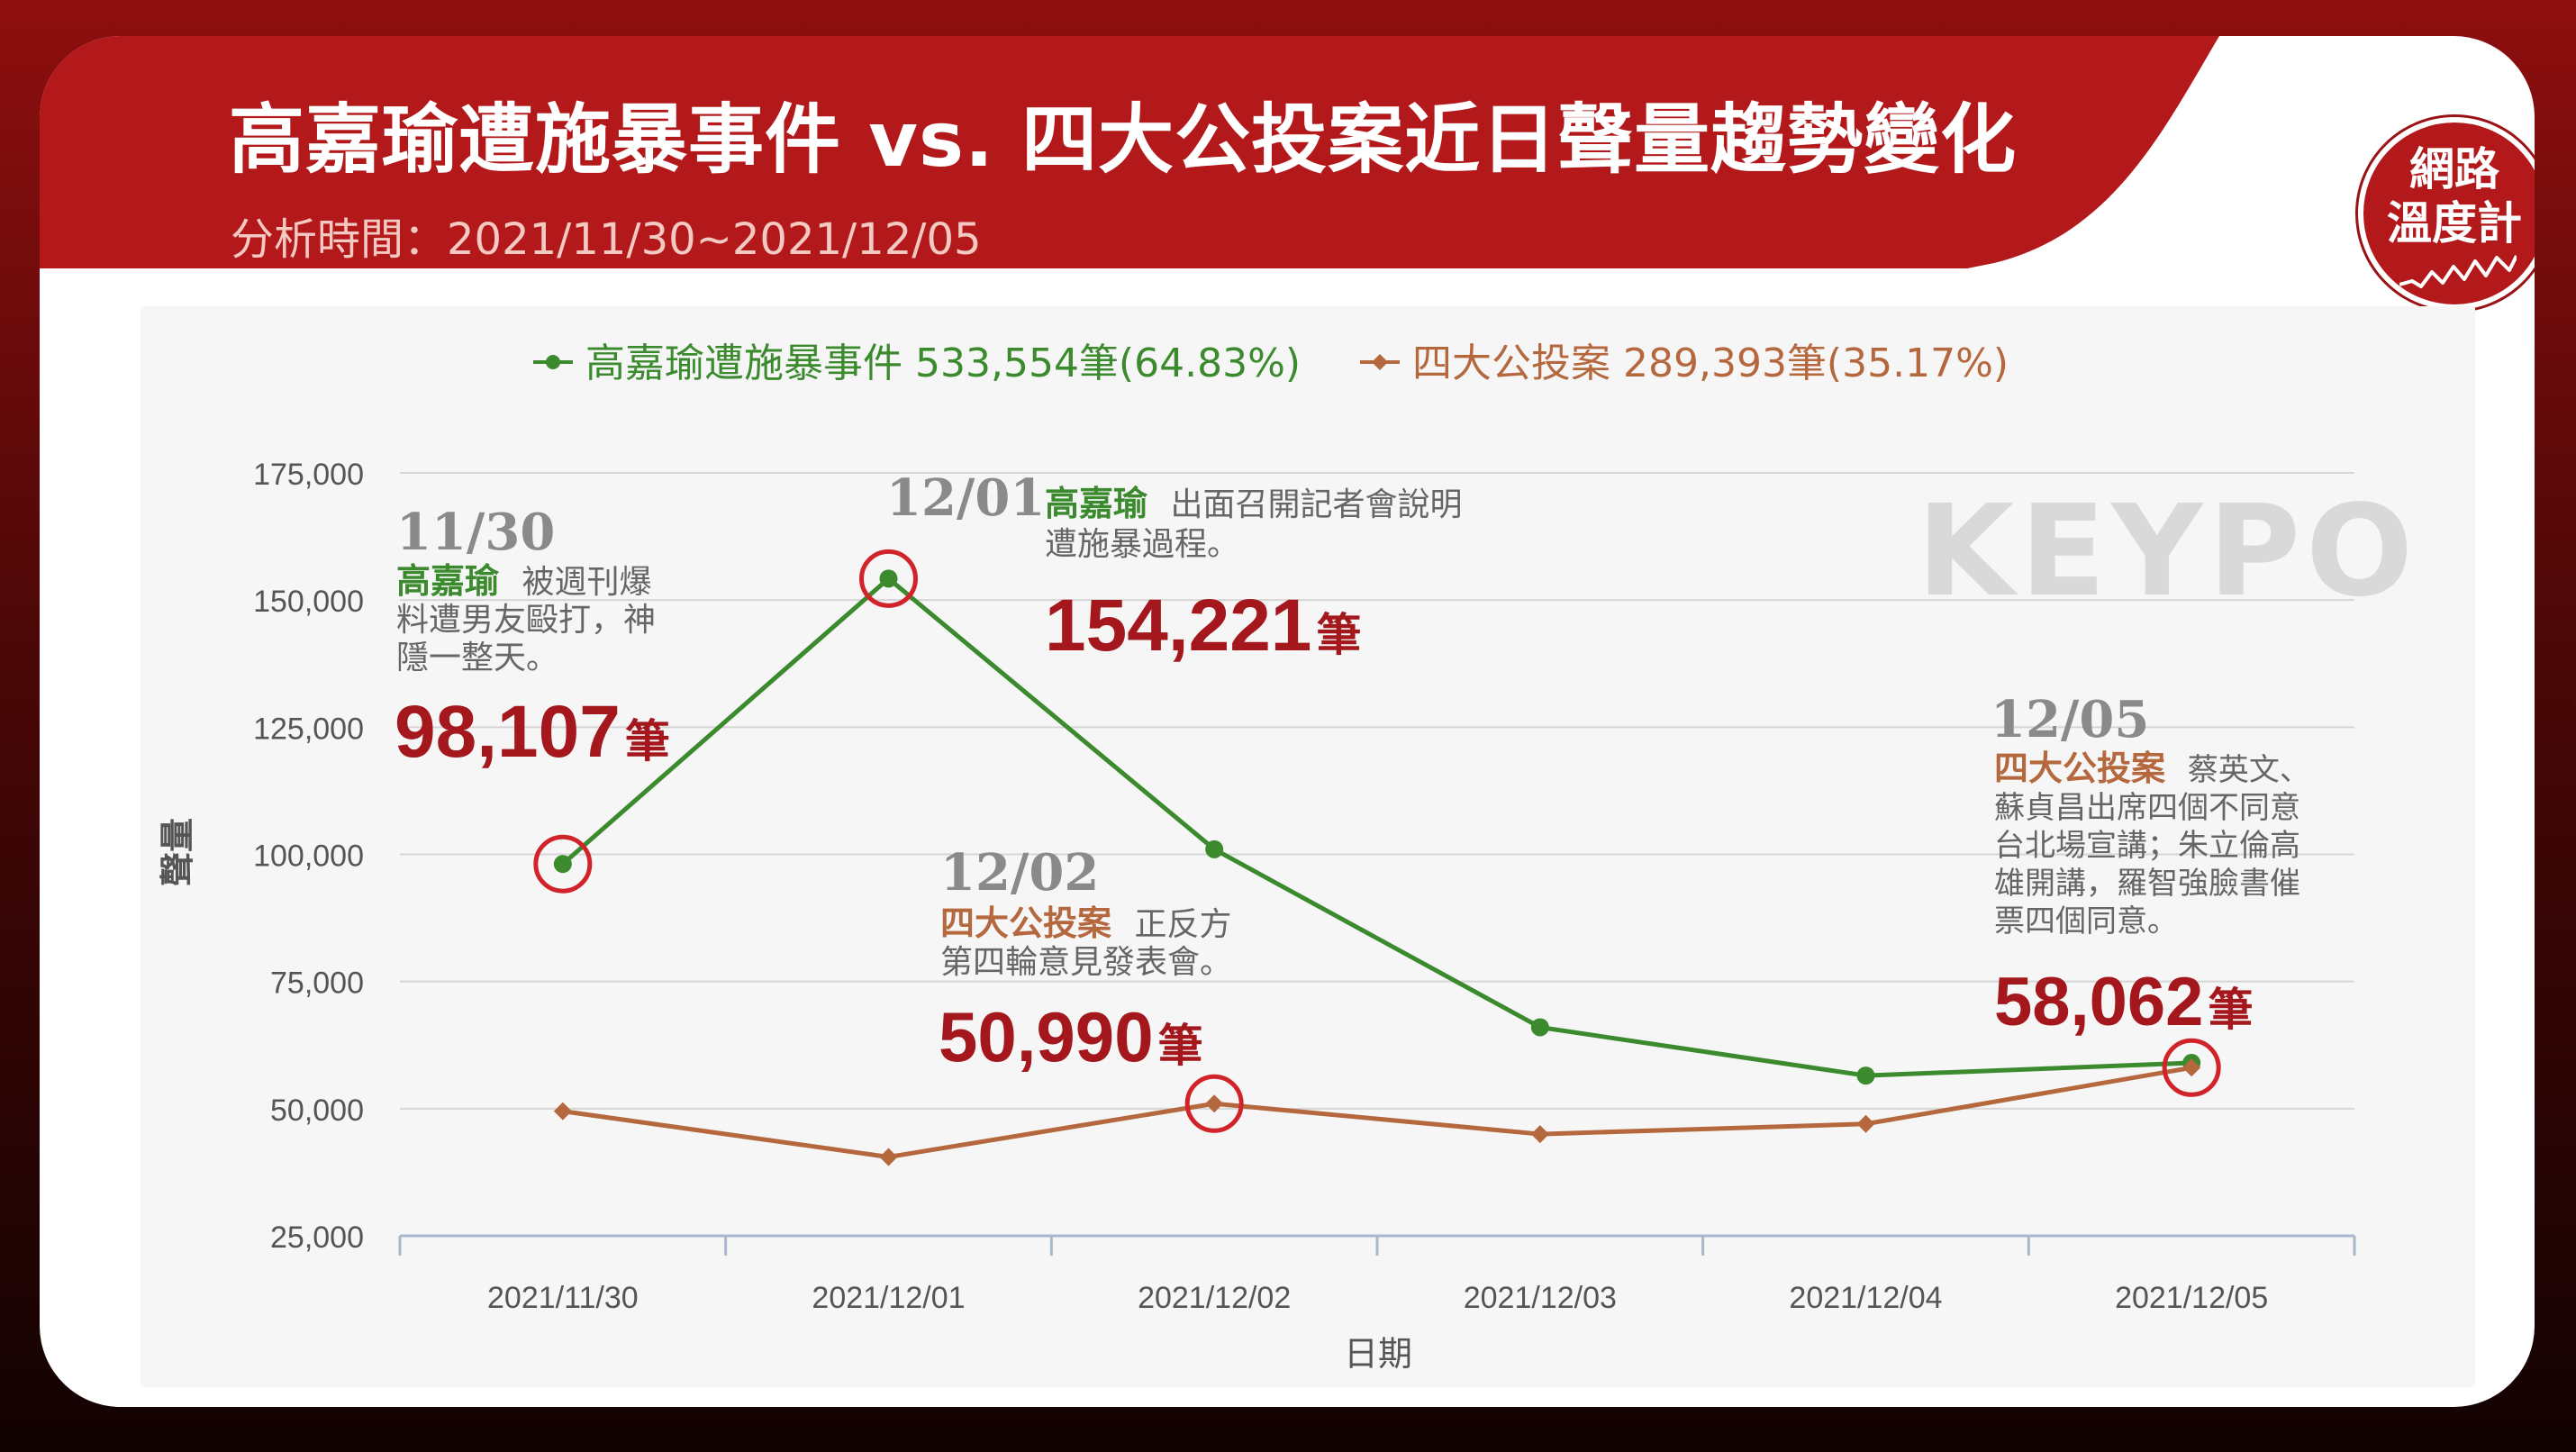  Describe the element at coordinates (308, 856) in the screenshot. I see `y-tick-label: 100,000` at that location.